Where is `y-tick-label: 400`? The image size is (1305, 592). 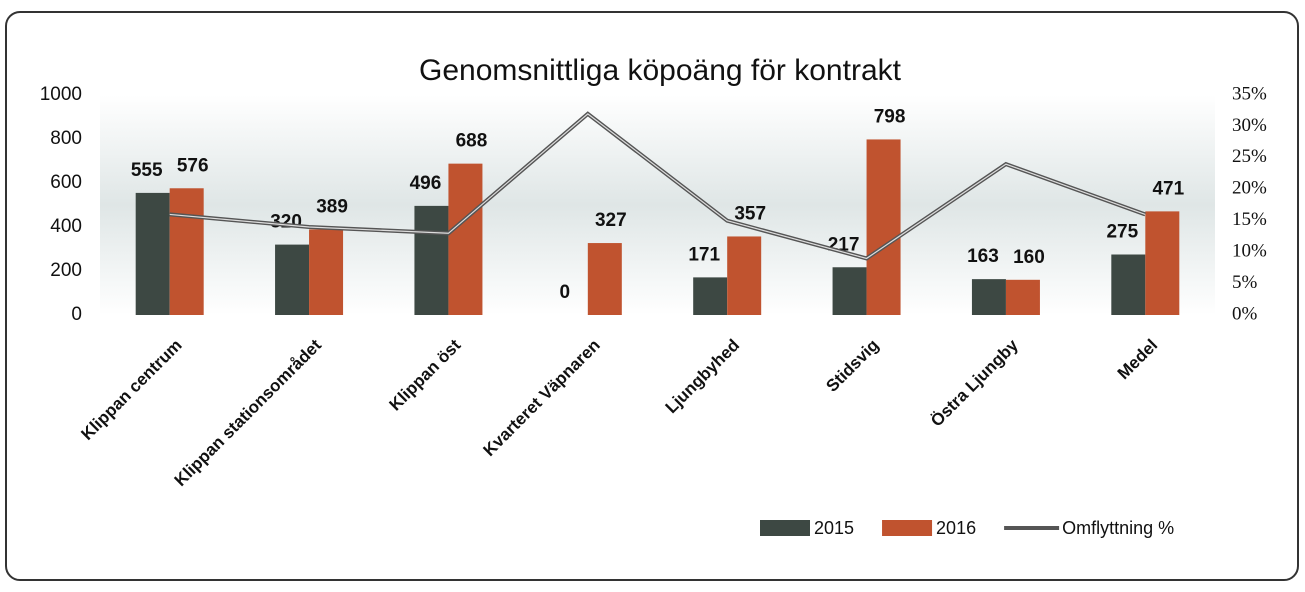
y-tick-label: 400 is located at coordinates (66, 226).